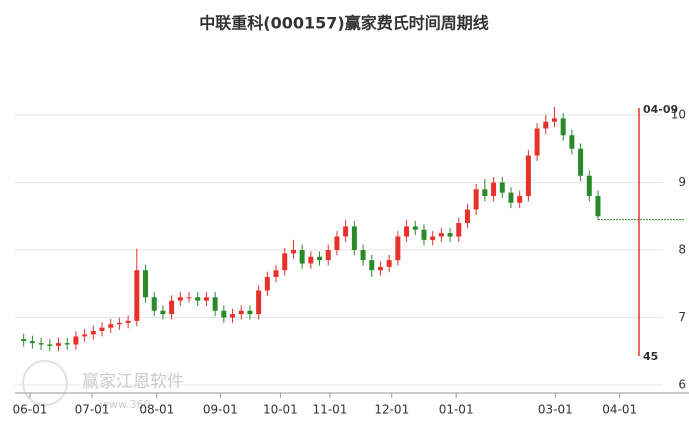  What do you see at coordinates (391, 410) in the screenshot?
I see `x-tick-label: 12-01` at bounding box center [391, 410].